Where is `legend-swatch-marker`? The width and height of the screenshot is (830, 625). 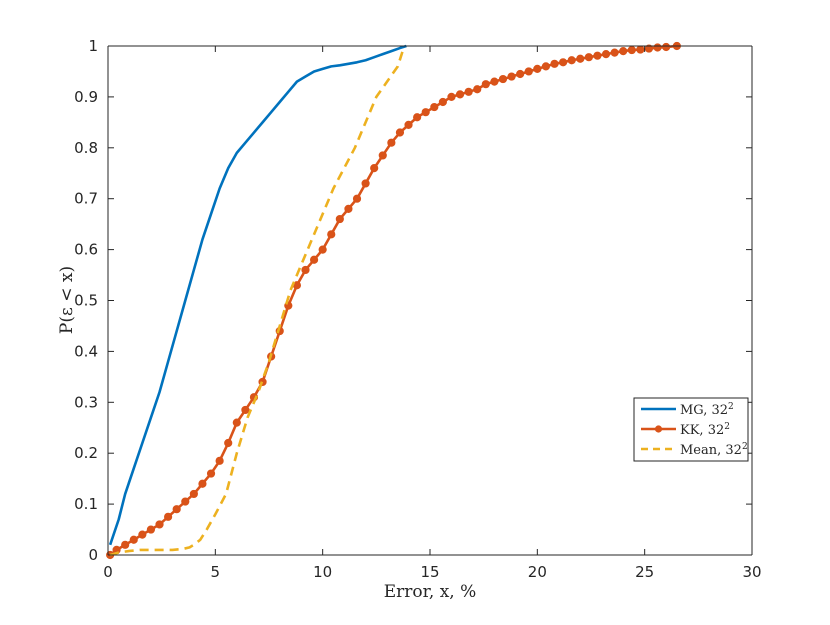 legend-swatch-marker is located at coordinates (658, 429).